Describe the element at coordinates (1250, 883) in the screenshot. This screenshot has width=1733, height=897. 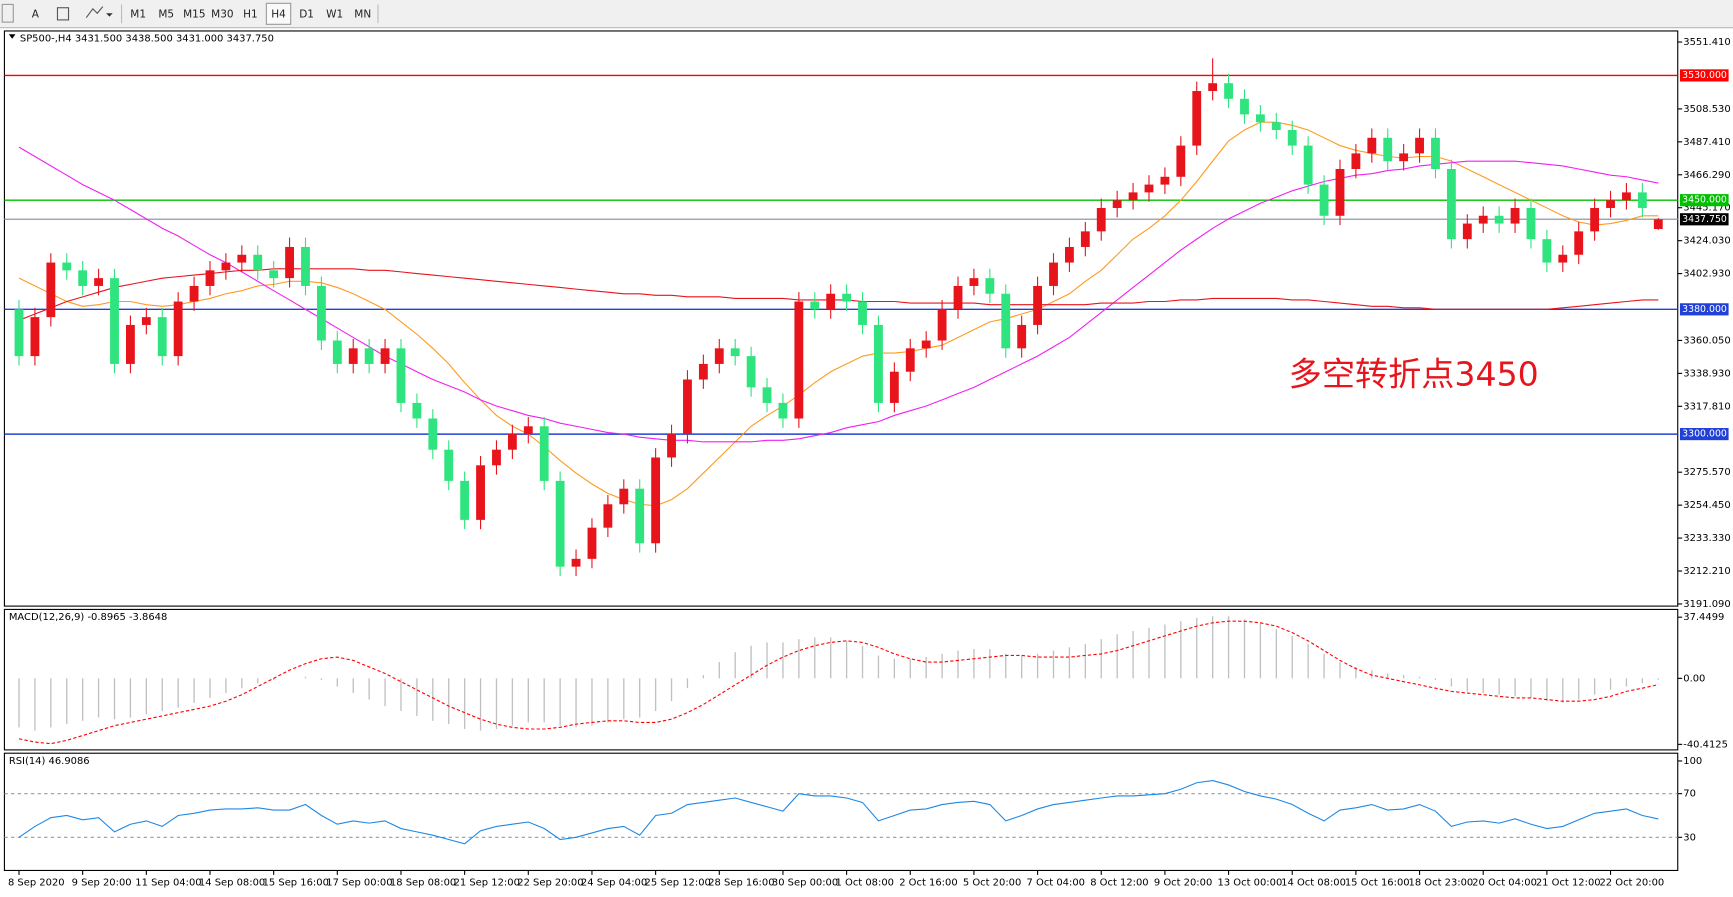
I see `x-tick-label: 13 Oct 00:00` at that location.